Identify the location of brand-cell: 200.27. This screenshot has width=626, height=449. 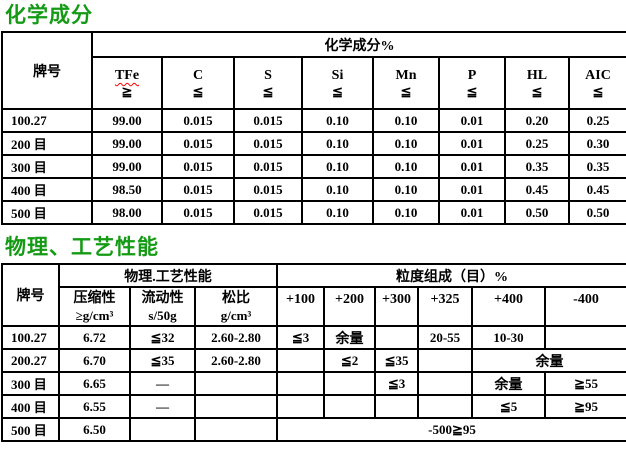
(30, 360).